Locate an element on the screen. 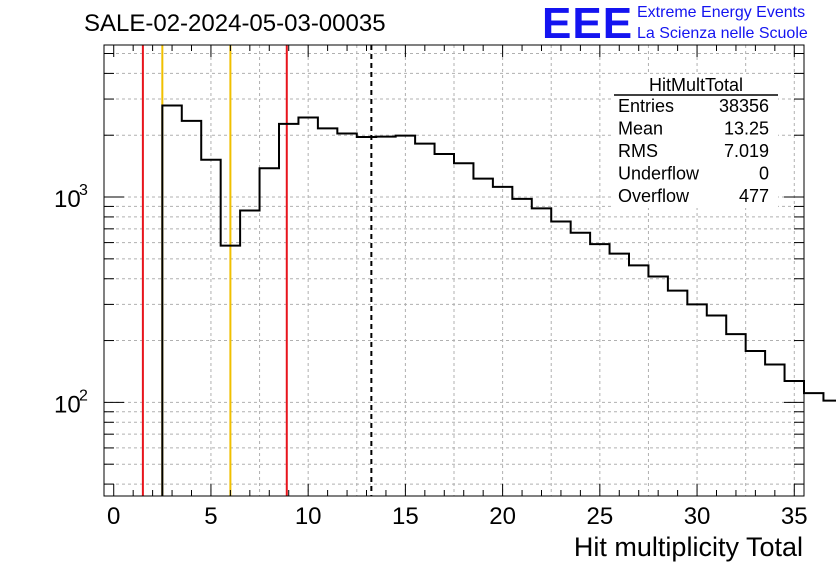 The height and width of the screenshot is (572, 836). y-tick-label: 10³ is located at coordinates (71, 197).